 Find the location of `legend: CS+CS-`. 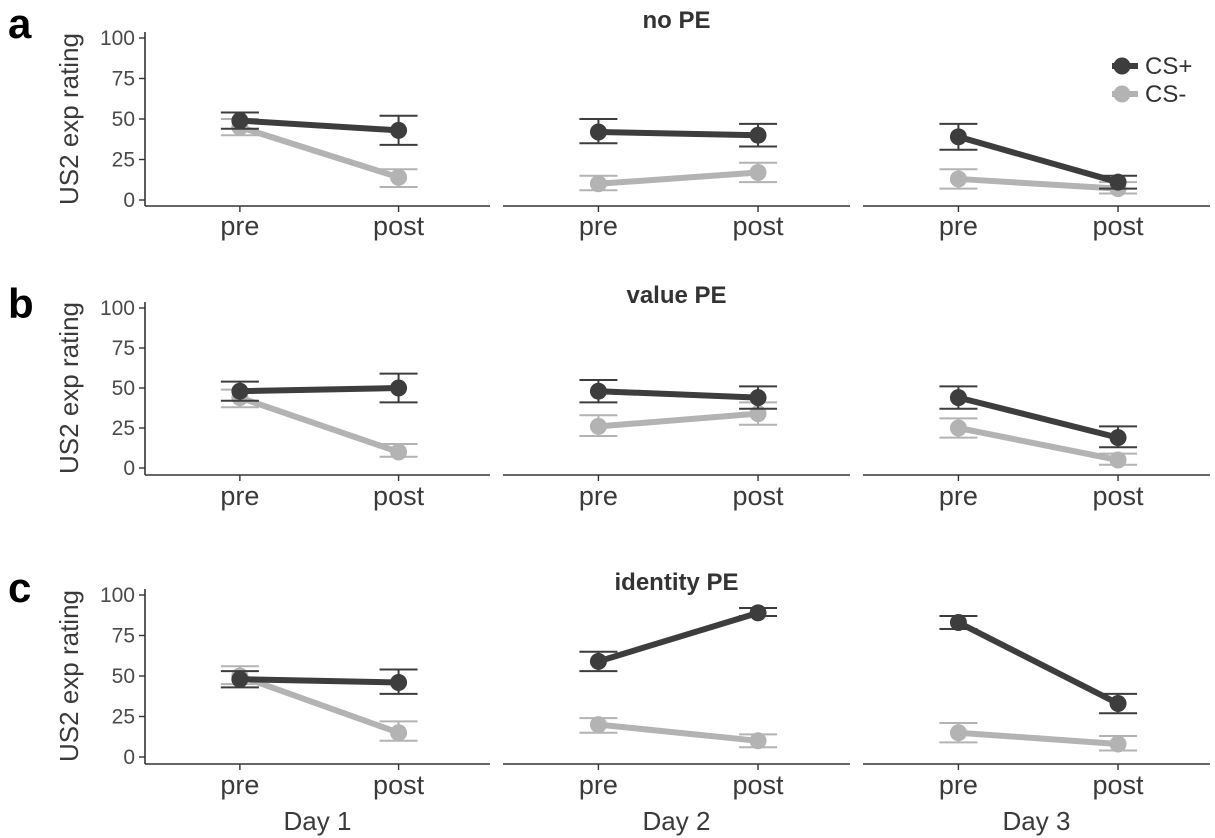

legend: CS+CS- is located at coordinates (1152, 80).